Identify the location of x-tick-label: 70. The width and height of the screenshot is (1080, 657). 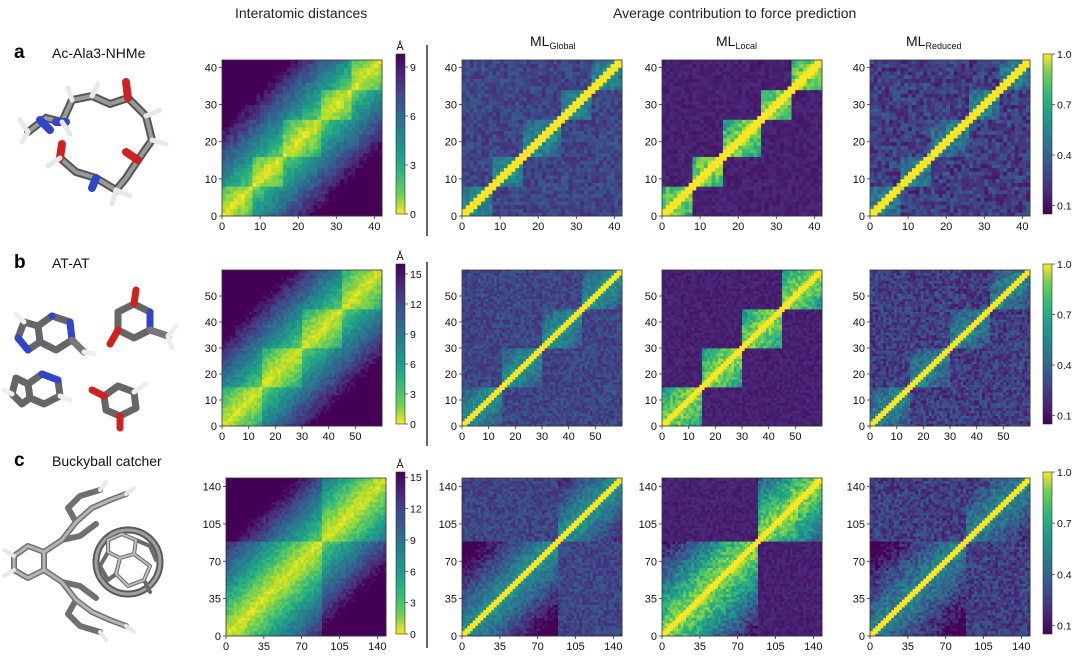
(946, 647).